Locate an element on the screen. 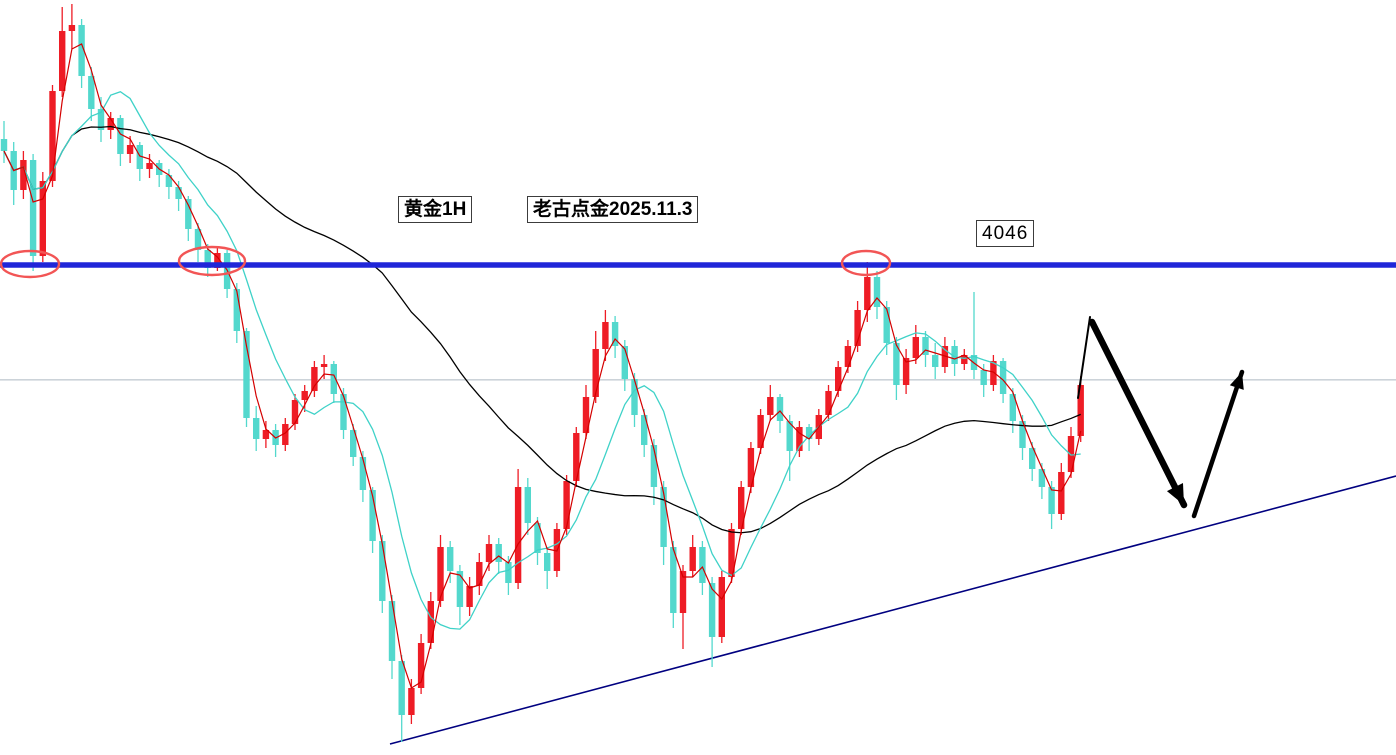 The height and width of the screenshot is (755, 1396). watermark-label: 老古点金2025.11.3 is located at coordinates (613, 209).